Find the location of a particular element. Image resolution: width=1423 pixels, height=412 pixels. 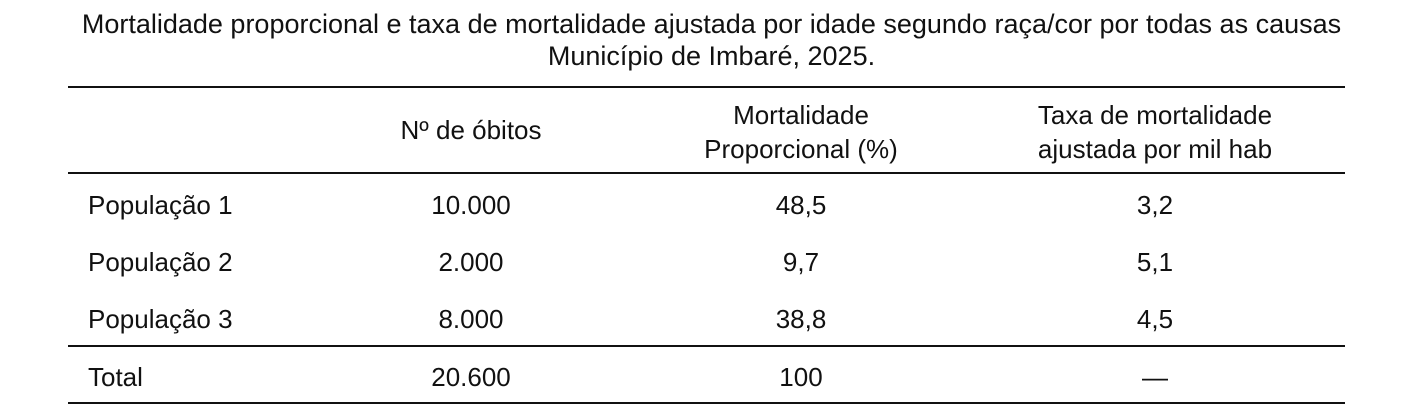

header-taxa-line-2: ajustada por mil hab is located at coordinates (1155, 149).